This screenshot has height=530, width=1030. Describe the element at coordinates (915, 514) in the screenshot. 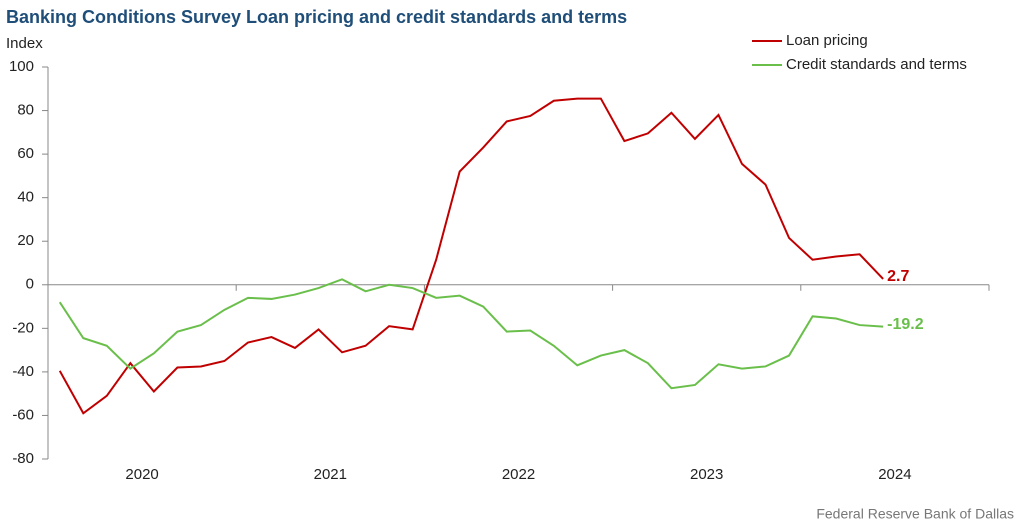

I see `source: Federal Reserve Bank of Dallas` at that location.